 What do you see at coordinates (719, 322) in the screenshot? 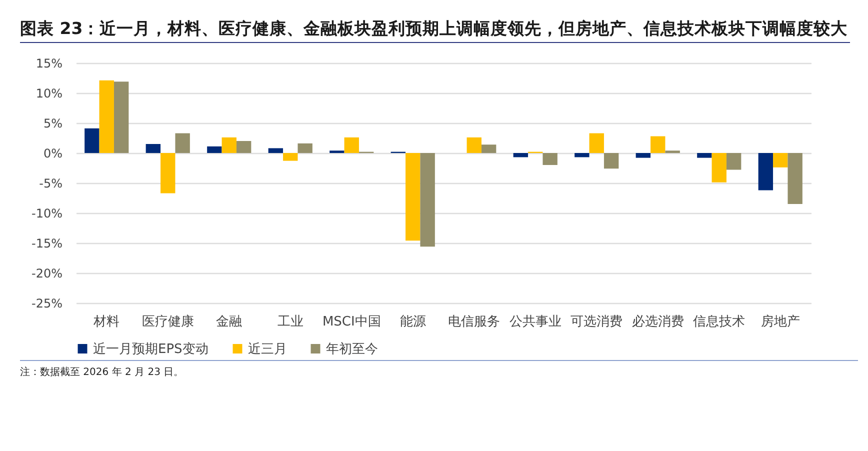
I see `x-tick-label: 信息技术` at bounding box center [719, 322].